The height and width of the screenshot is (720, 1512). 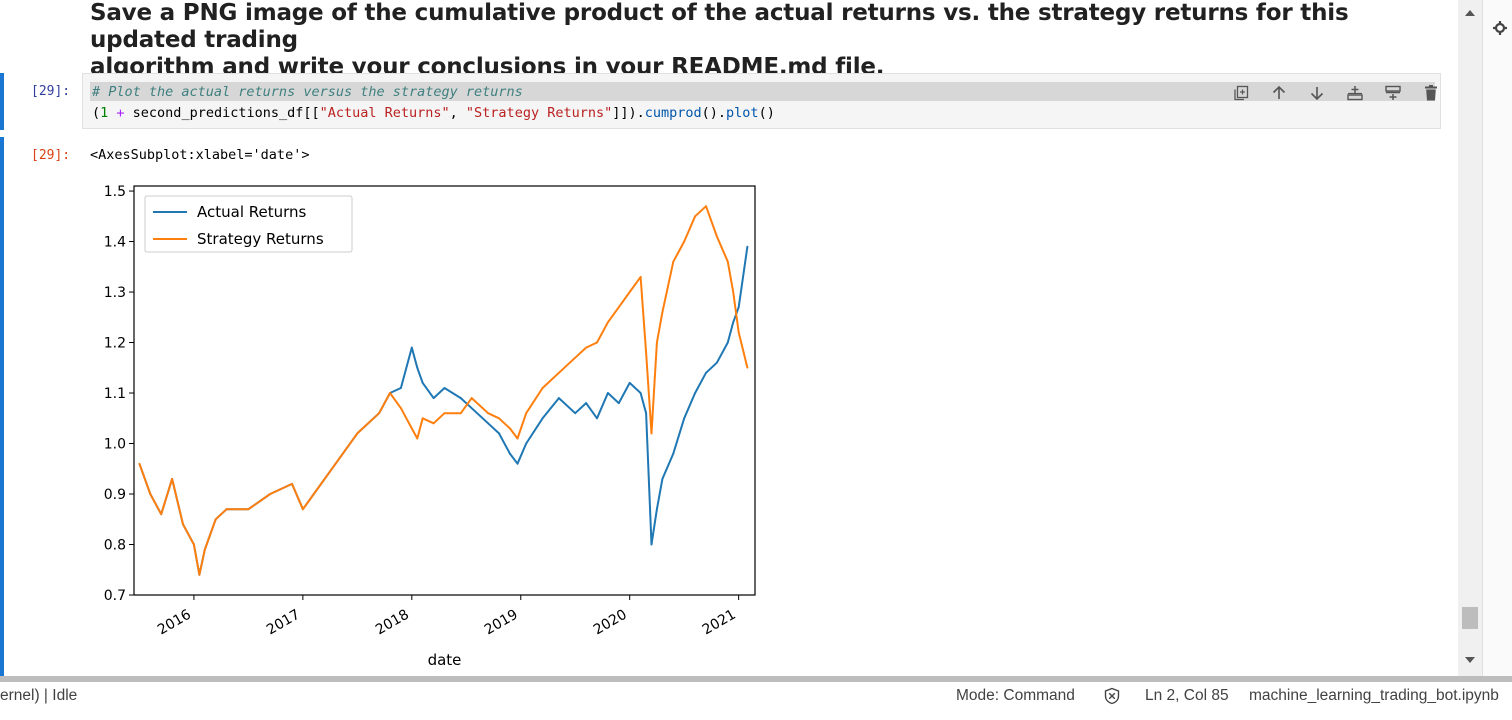 What do you see at coordinates (1187, 695) in the screenshot?
I see `cursor-position: Ln 2, Col 85` at bounding box center [1187, 695].